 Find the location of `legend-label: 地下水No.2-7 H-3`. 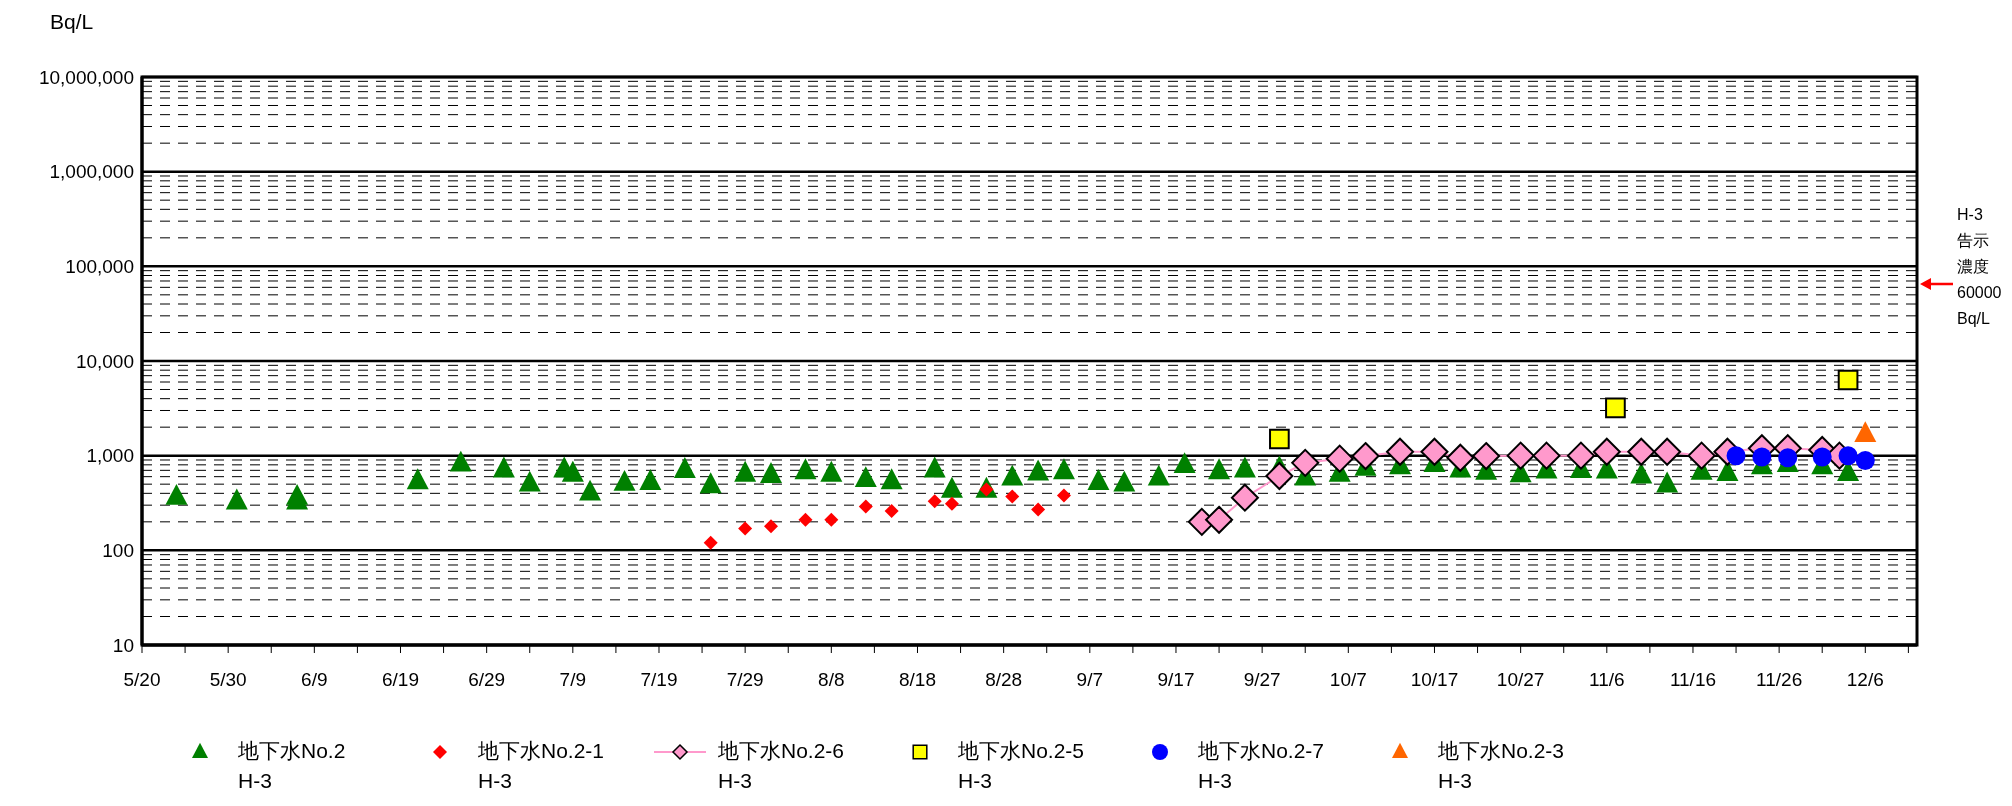

legend-label: 地下水No.2-7 H-3 is located at coordinates (1261, 766).